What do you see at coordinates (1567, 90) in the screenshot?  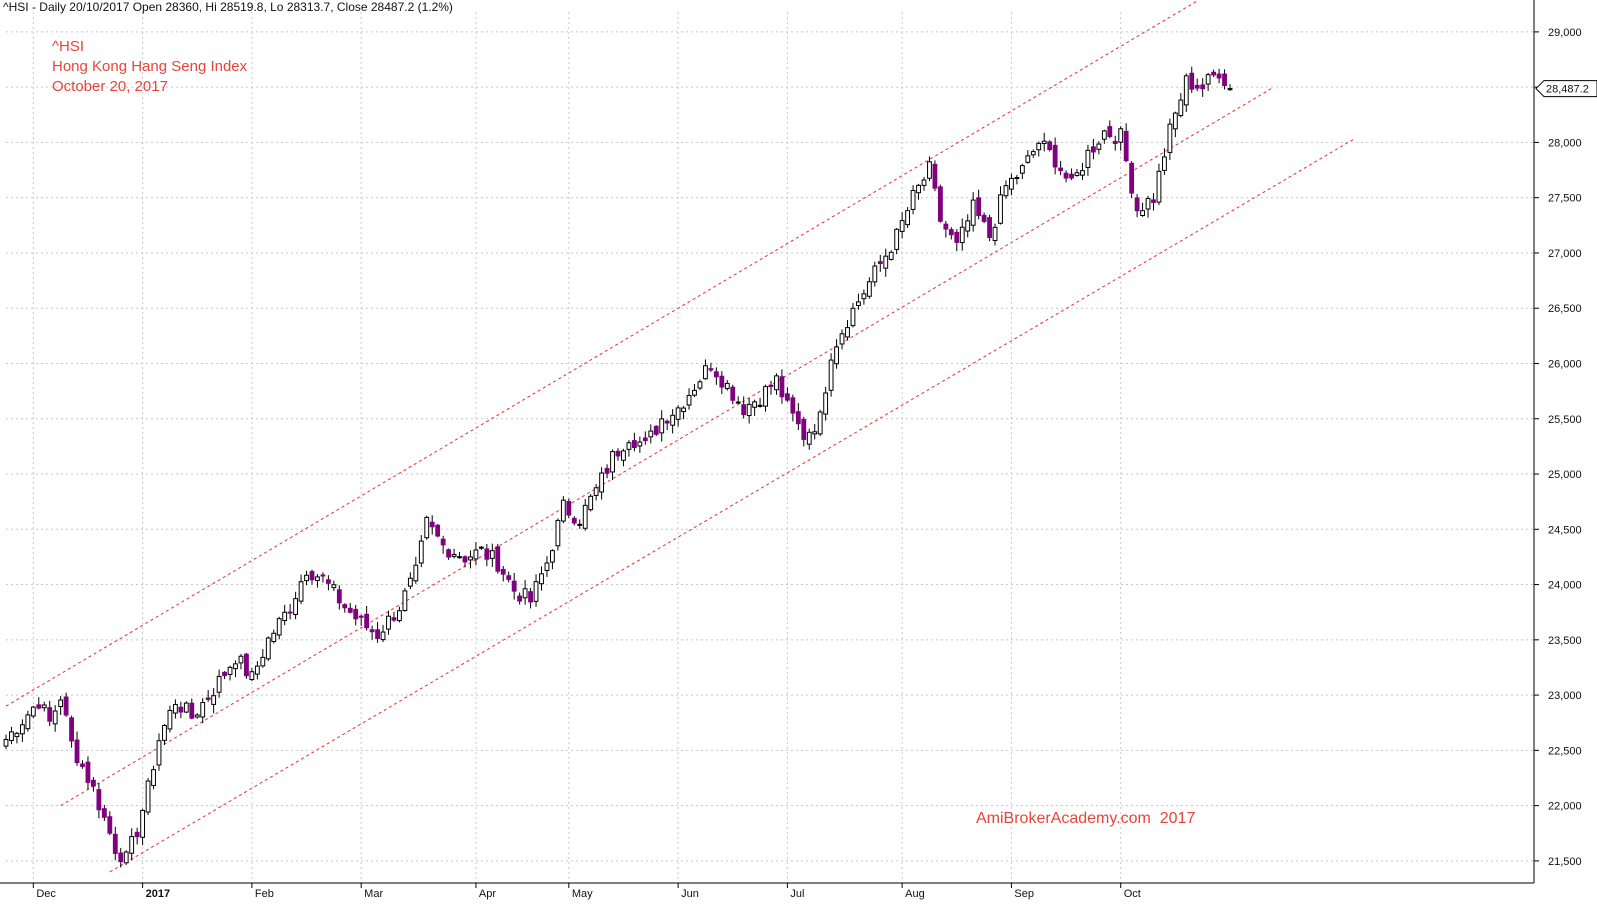 I see `last-price-label: 28,487.2` at bounding box center [1567, 90].